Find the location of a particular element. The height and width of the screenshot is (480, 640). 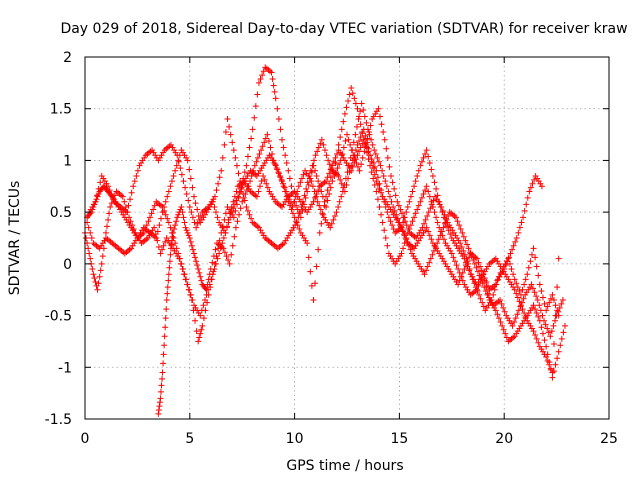

y-tick-label: 2 is located at coordinates (67, 58).